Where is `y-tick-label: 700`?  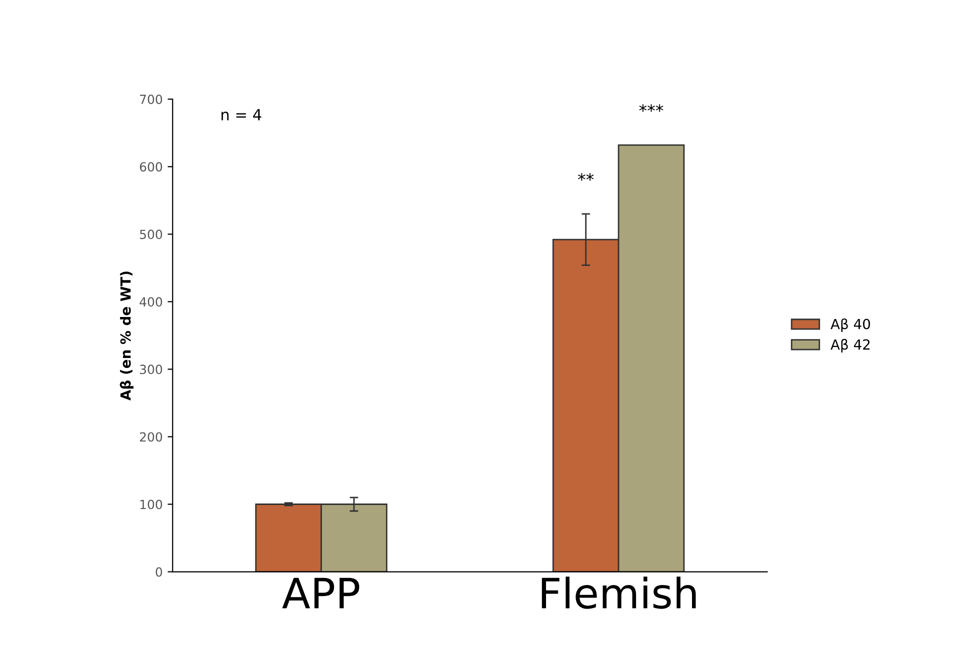 y-tick-label: 700 is located at coordinates (151, 99).